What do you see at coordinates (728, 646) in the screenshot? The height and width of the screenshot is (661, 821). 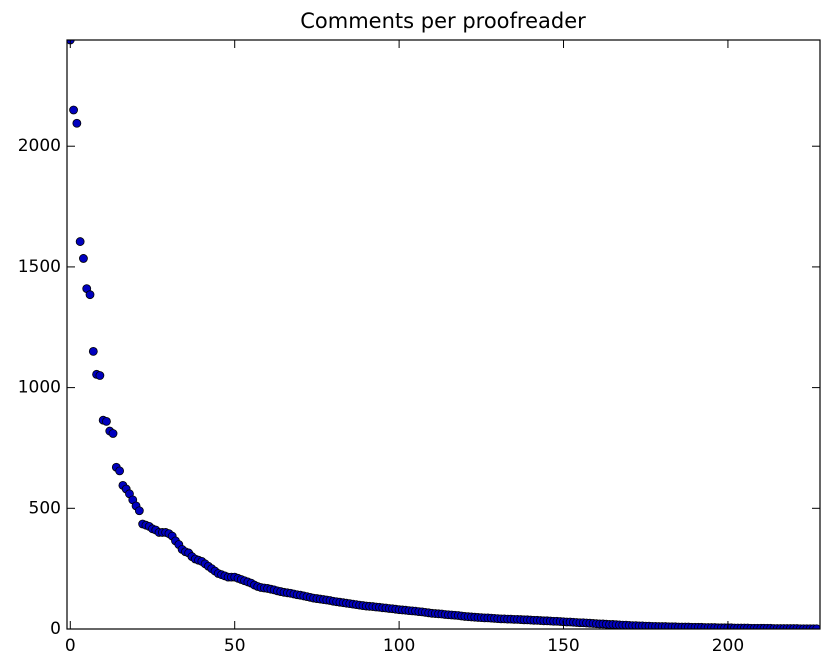 I see `x-tick-label: 200` at bounding box center [728, 646].